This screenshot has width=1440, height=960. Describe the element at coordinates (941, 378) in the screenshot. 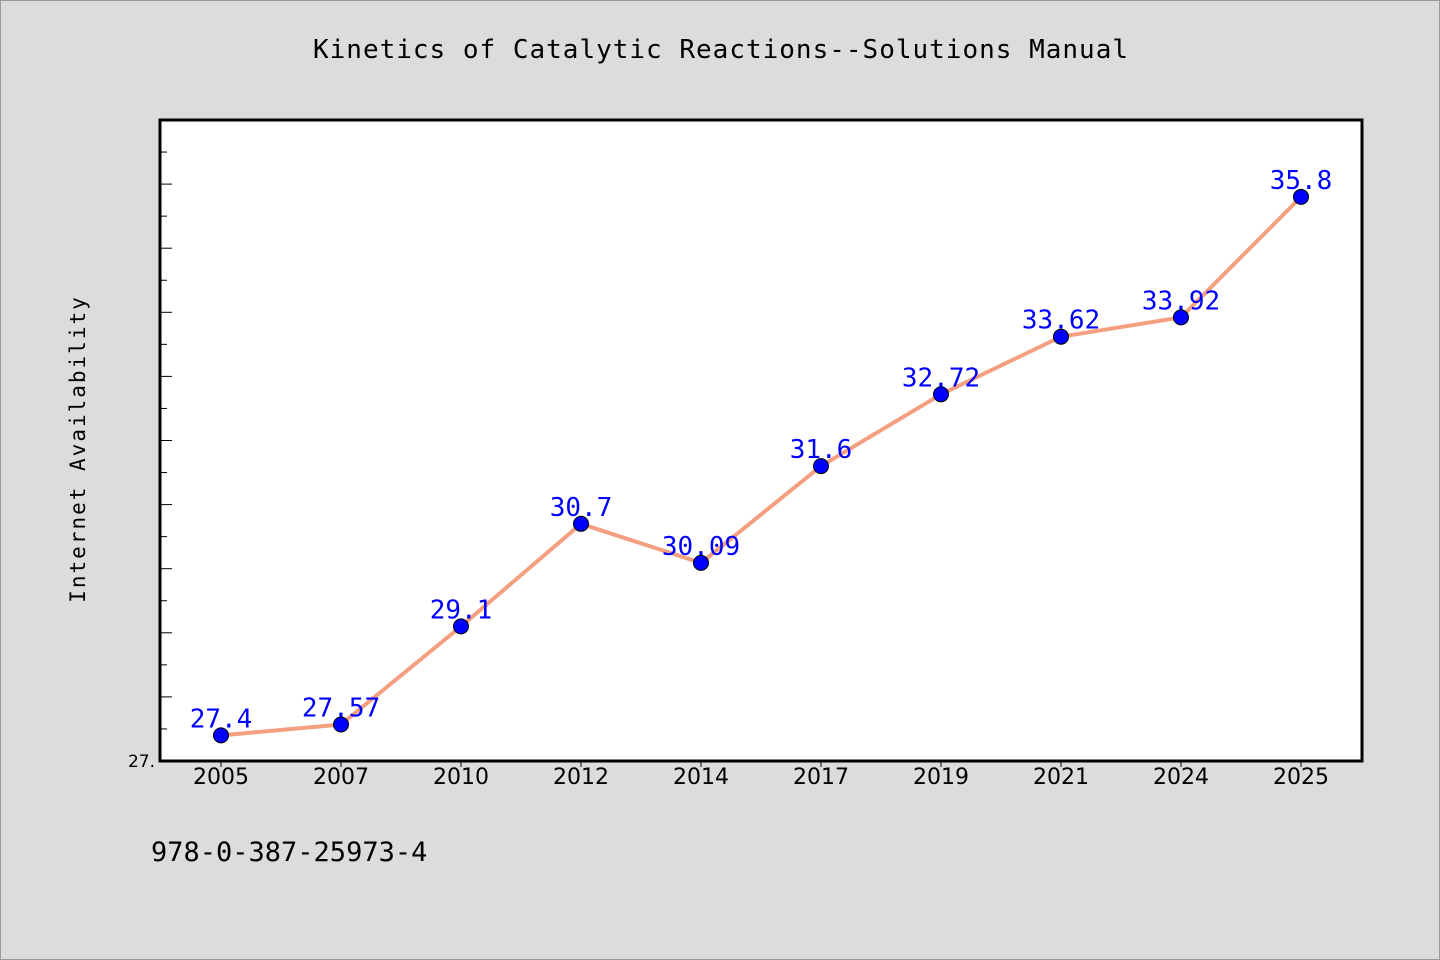

I see `data-label: 32.72` at that location.